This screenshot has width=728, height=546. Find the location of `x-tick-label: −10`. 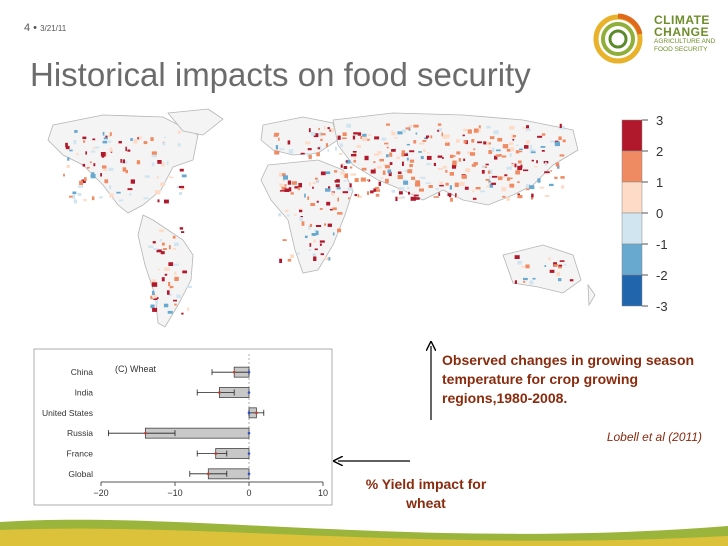

x-tick-label: −10 is located at coordinates (174, 493).